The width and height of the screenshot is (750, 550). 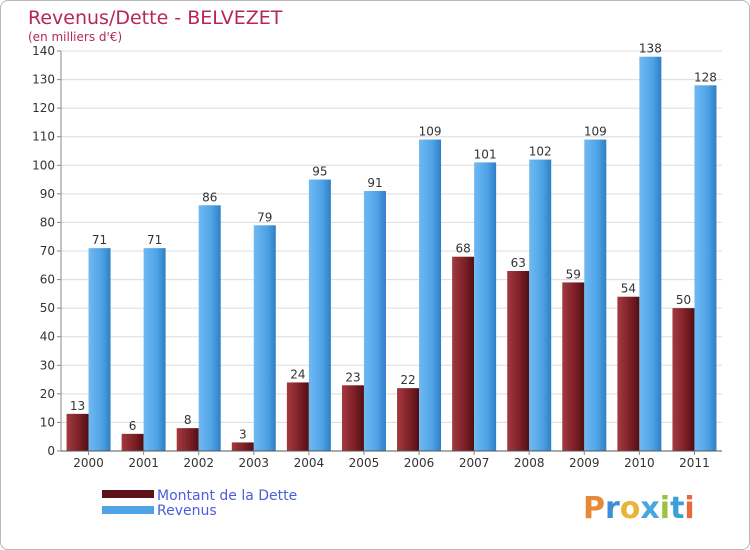 What do you see at coordinates (43, 165) in the screenshot?
I see `y-tick-label: 100` at bounding box center [43, 165].